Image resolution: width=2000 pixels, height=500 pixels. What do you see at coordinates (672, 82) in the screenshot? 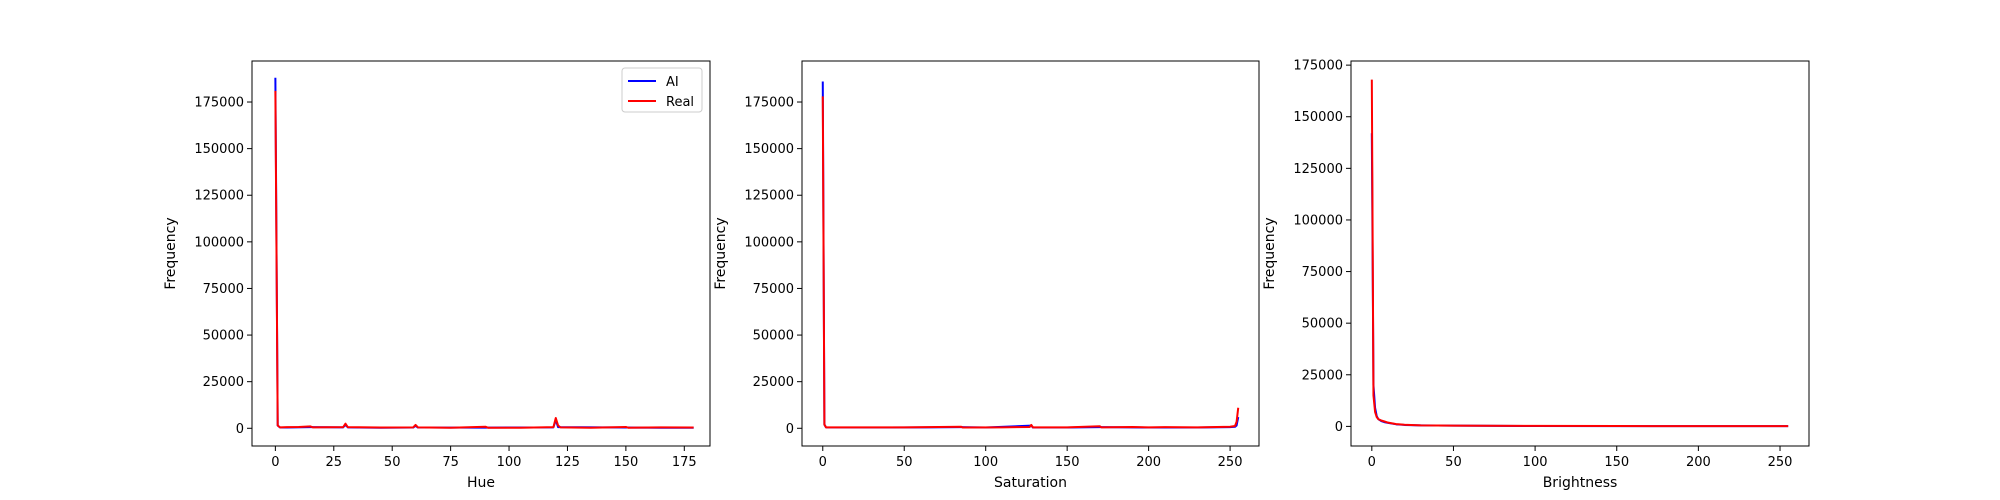
I see `legend-label-ai: AI` at bounding box center [672, 82].